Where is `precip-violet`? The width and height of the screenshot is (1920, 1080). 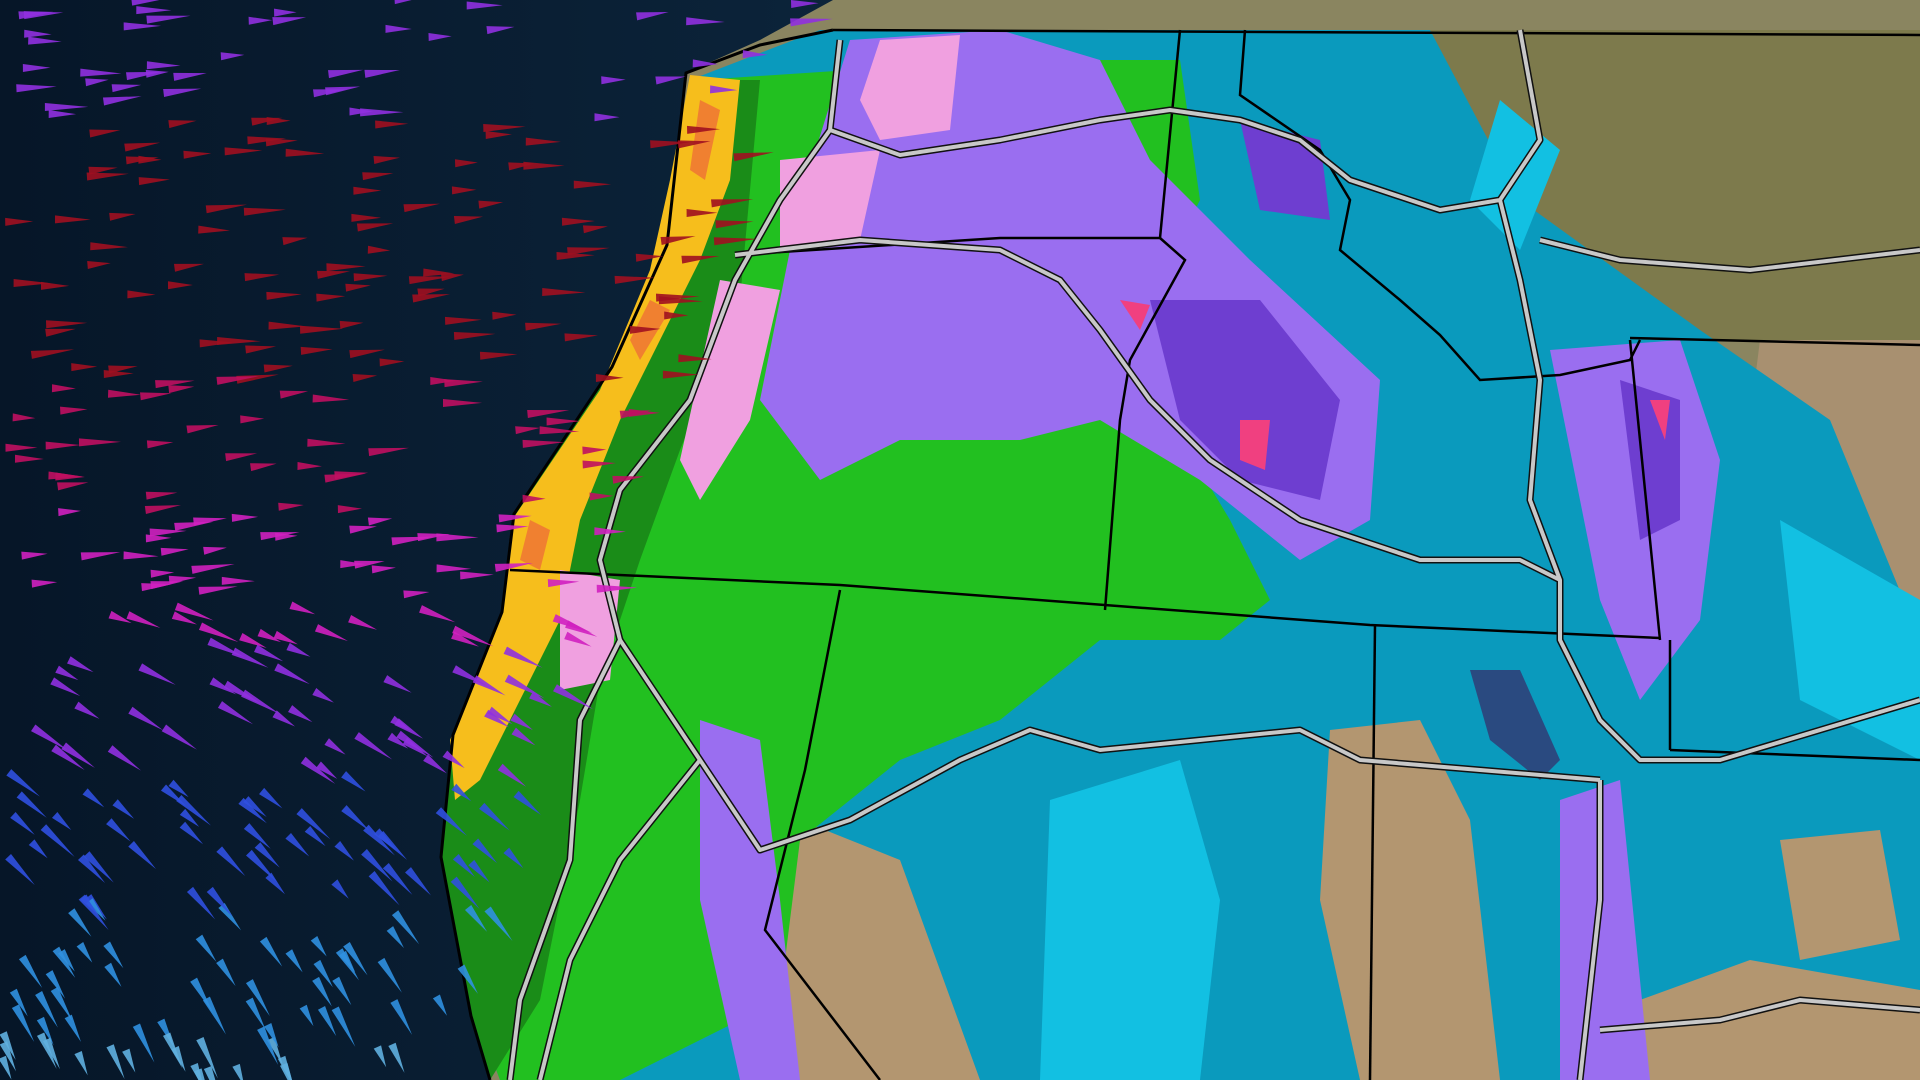 precip-violet is located at coordinates (1415, 330).